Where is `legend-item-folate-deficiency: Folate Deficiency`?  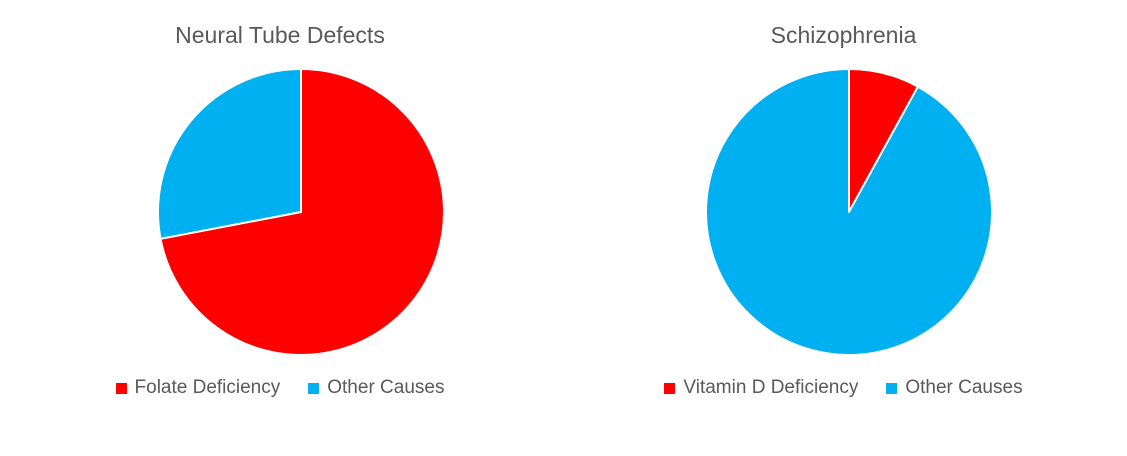
legend-item-folate-deficiency: Folate Deficiency is located at coordinates (198, 388).